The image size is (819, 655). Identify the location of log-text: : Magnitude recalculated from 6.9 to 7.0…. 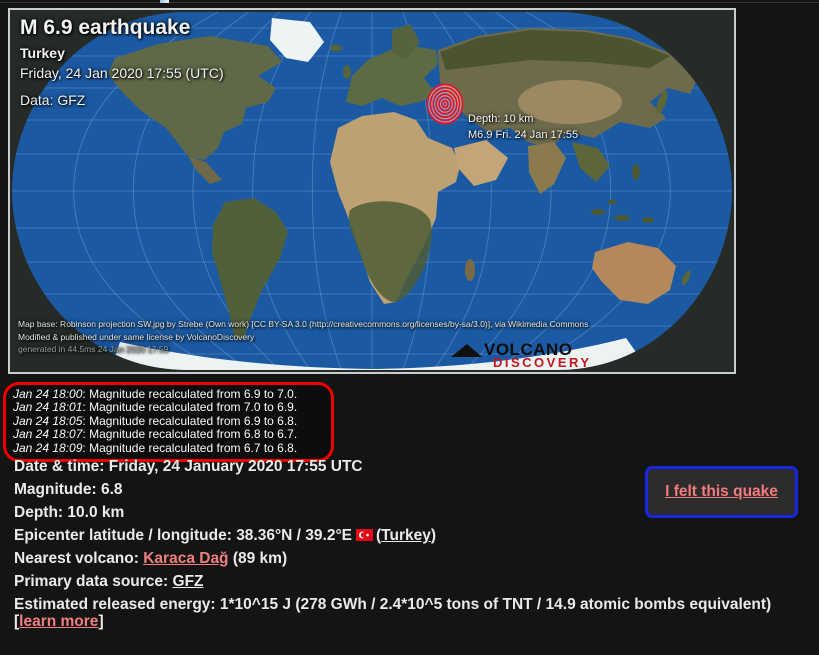
(190, 394).